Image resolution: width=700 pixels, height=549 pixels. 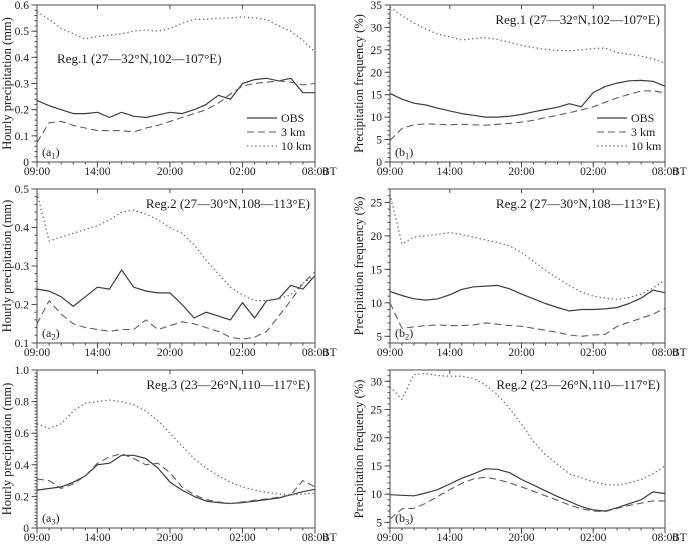 I want to click on y-tick-label: 0.2, so click(x=22, y=497).